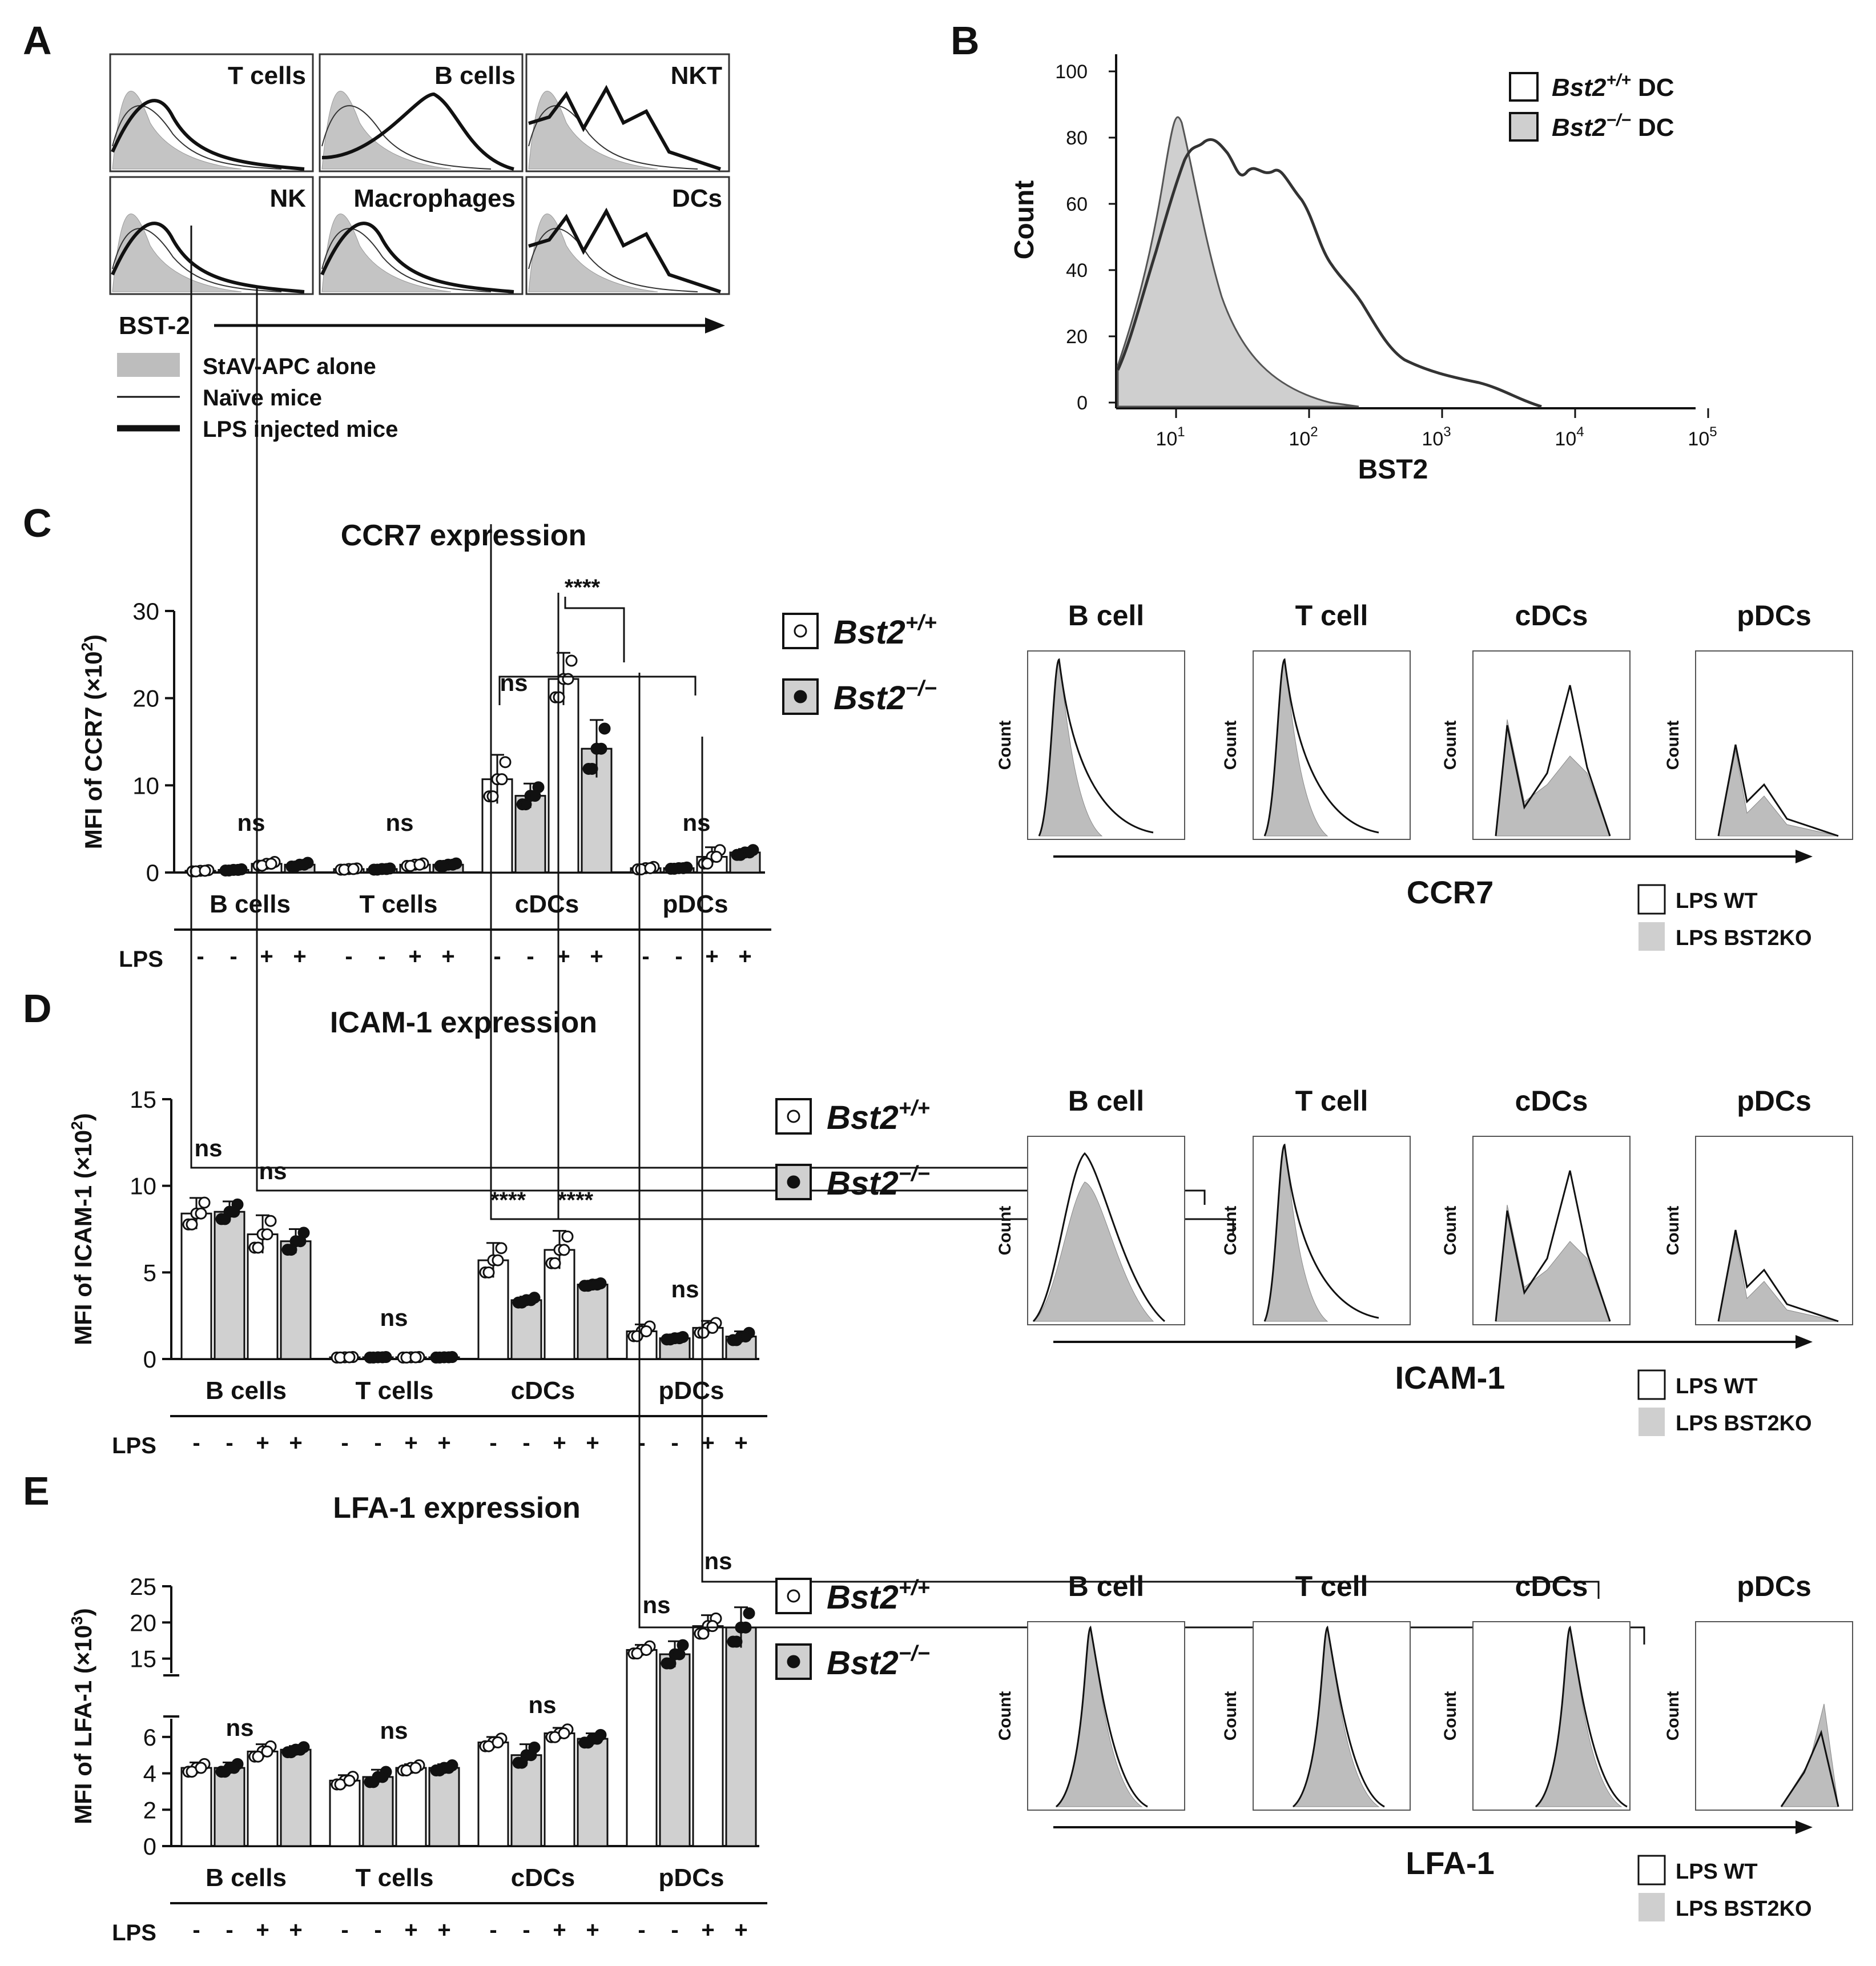 The height and width of the screenshot is (1966, 1876). Describe the element at coordinates (1744, 1424) in the screenshot. I see `legend-label-lps-ko: LPS BST2KO` at that location.